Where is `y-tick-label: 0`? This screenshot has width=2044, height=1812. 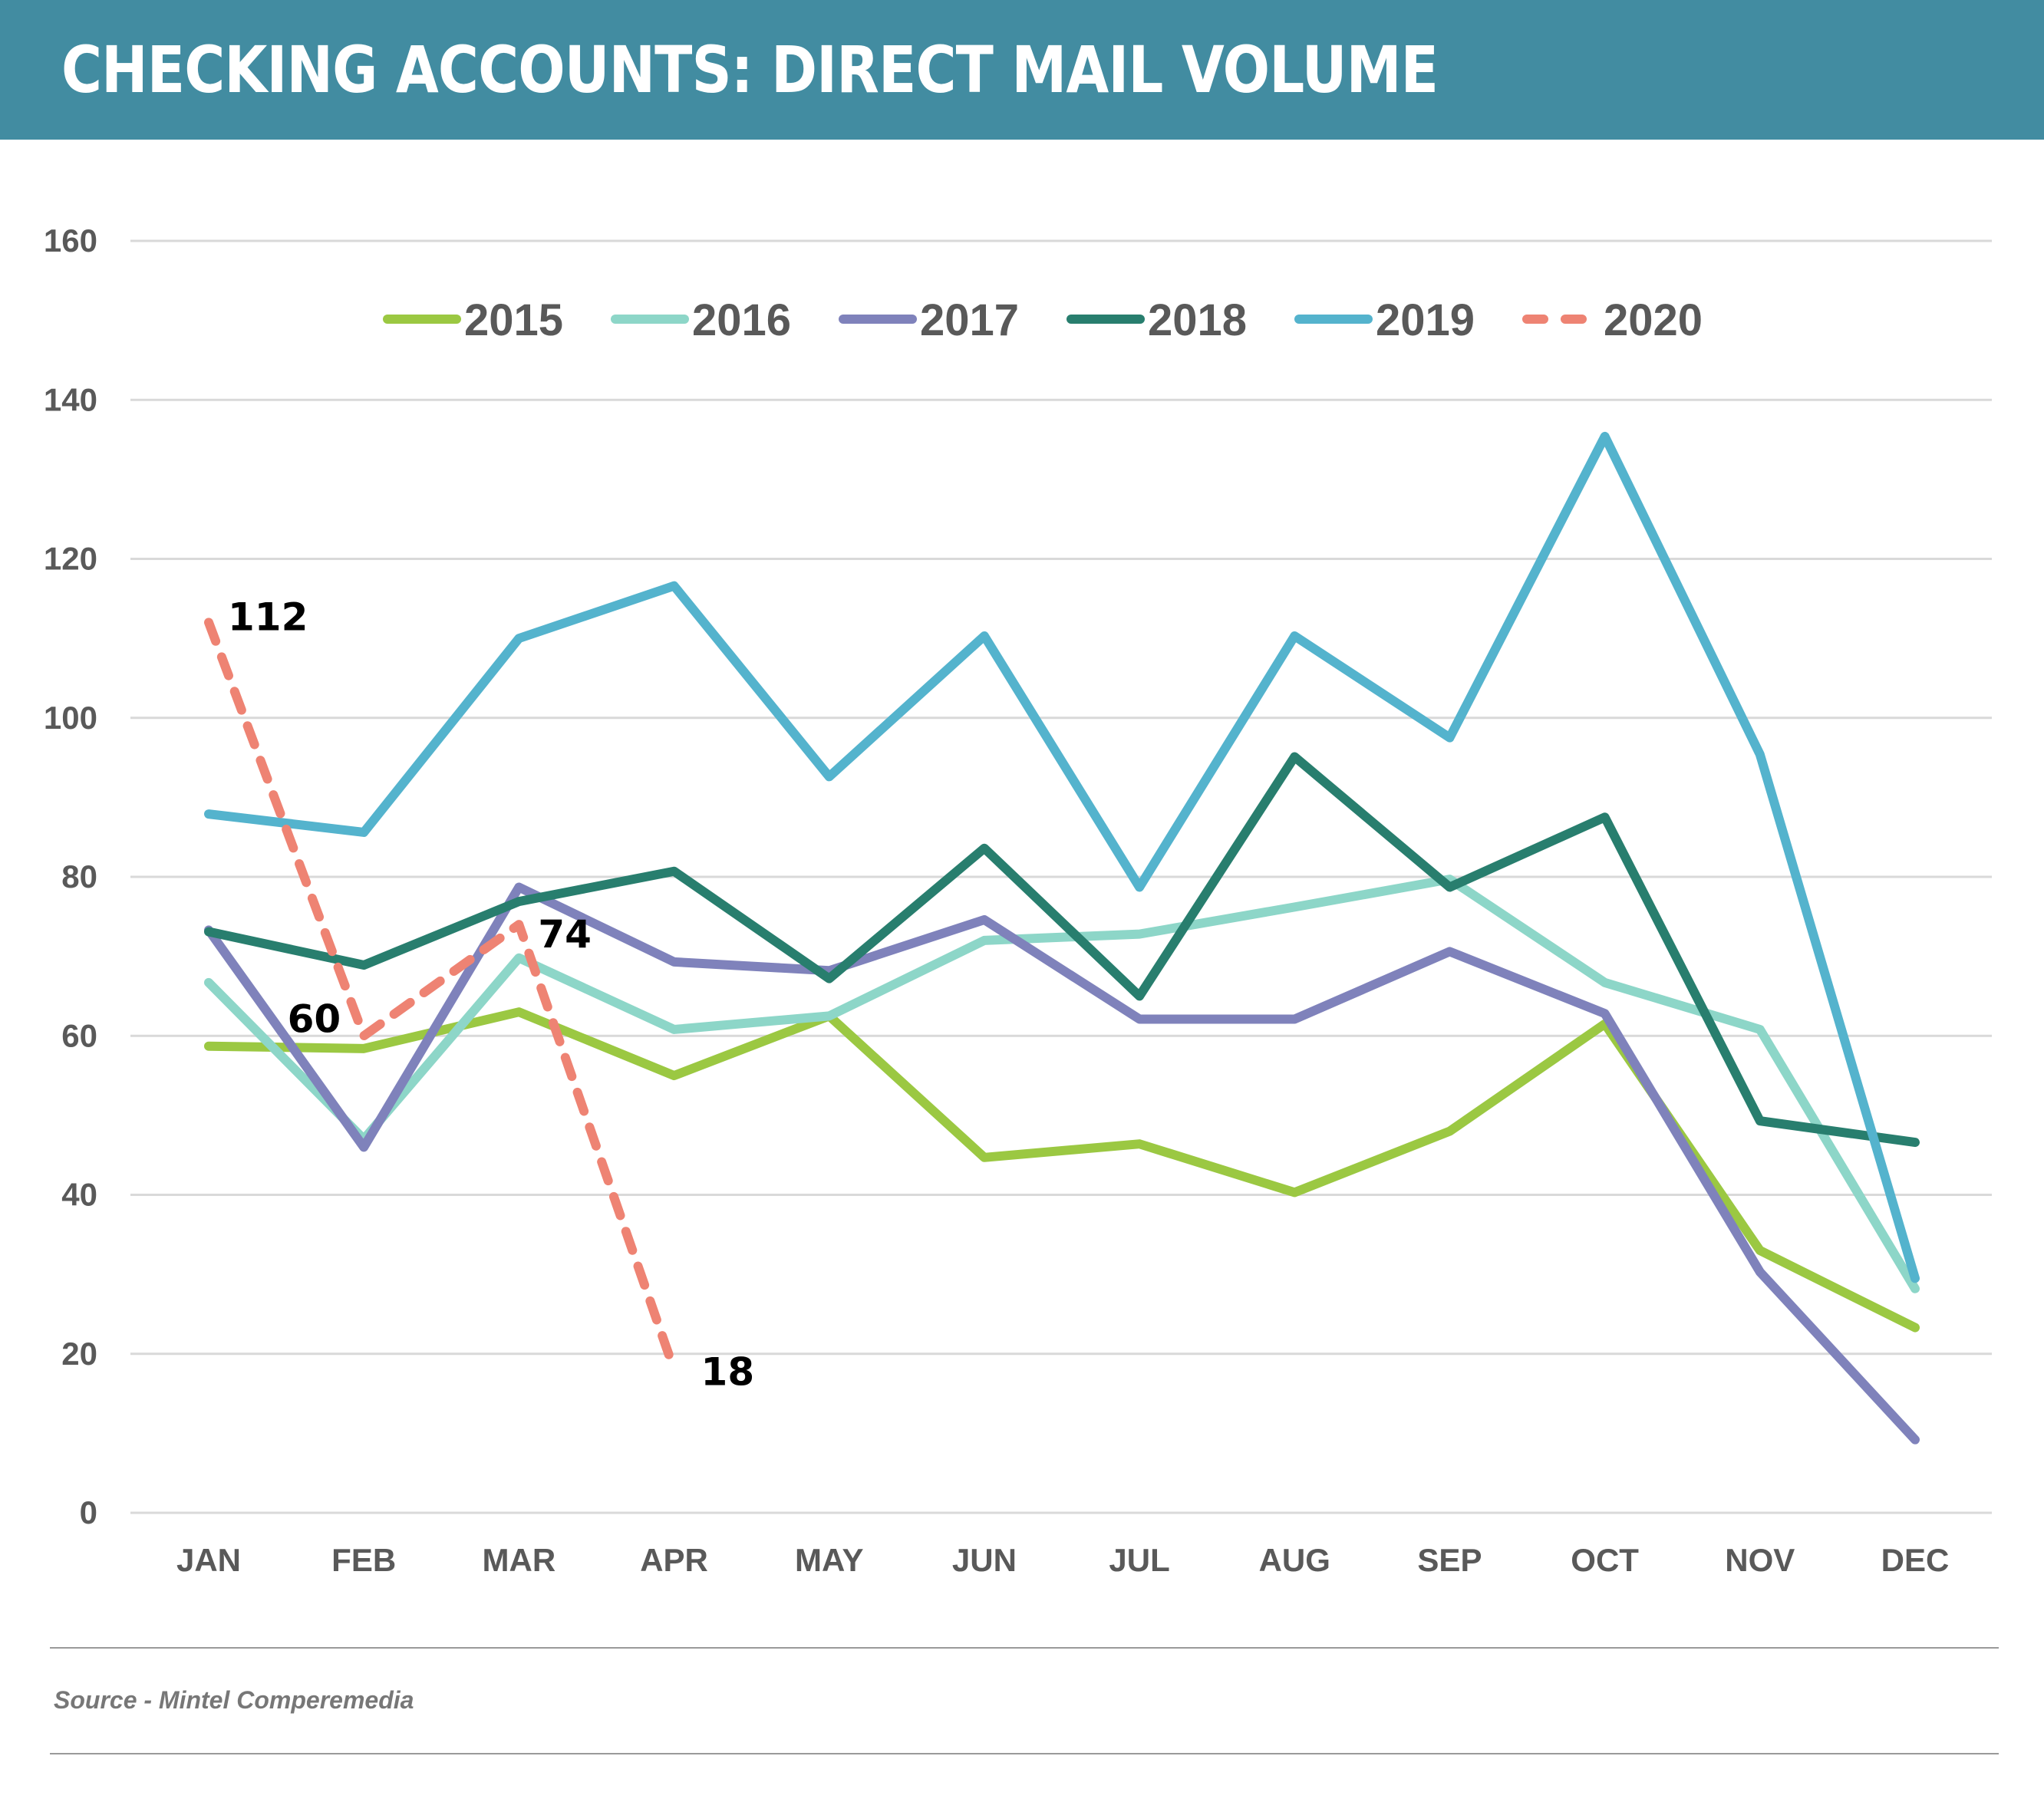
y-tick-label: 0 is located at coordinates (88, 1512).